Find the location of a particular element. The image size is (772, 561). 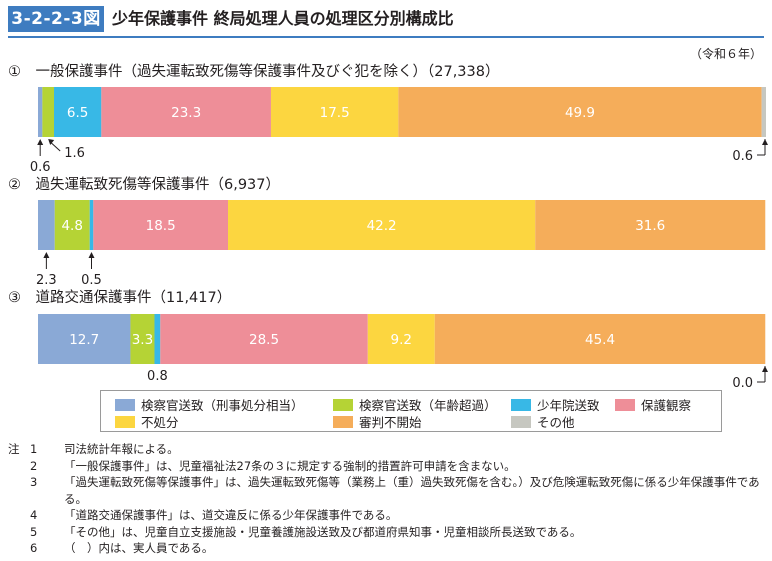

data-label-row1-s6: 49.9 is located at coordinates (580, 113).